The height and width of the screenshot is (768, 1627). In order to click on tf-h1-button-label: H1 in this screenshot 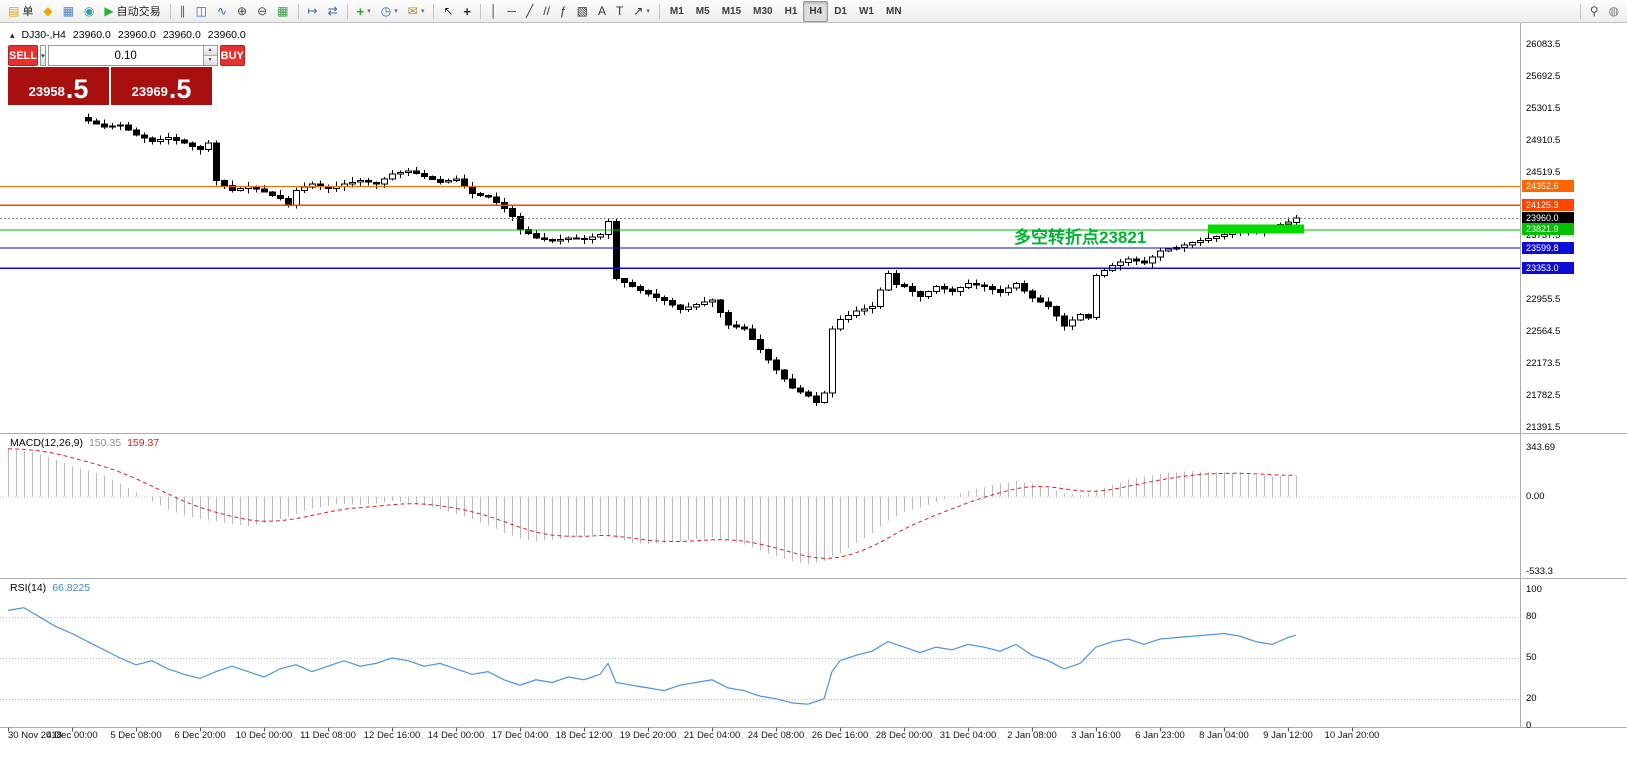, I will do `click(791, 11)`.